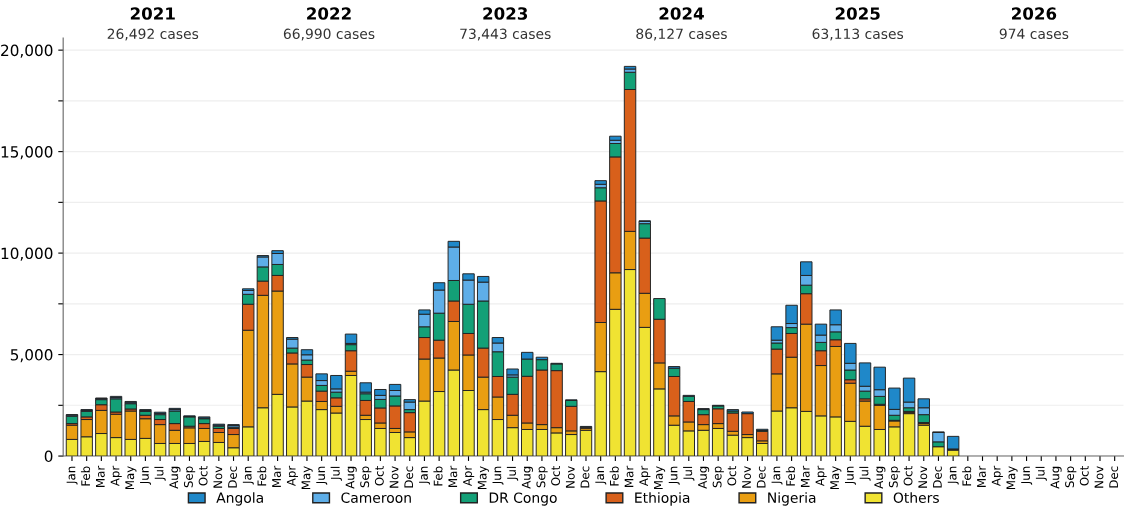 This screenshot has height=513, width=1128. What do you see at coordinates (681, 13) in the screenshot?
I see `text: 2024` at bounding box center [681, 13].